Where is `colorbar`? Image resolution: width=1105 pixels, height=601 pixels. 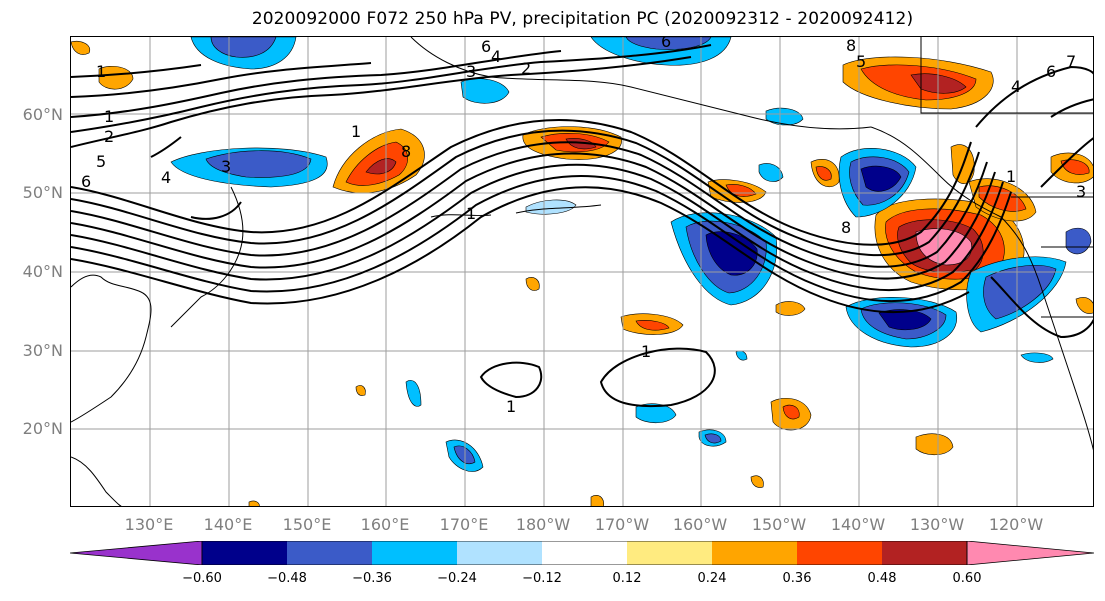 colorbar is located at coordinates (582, 553).